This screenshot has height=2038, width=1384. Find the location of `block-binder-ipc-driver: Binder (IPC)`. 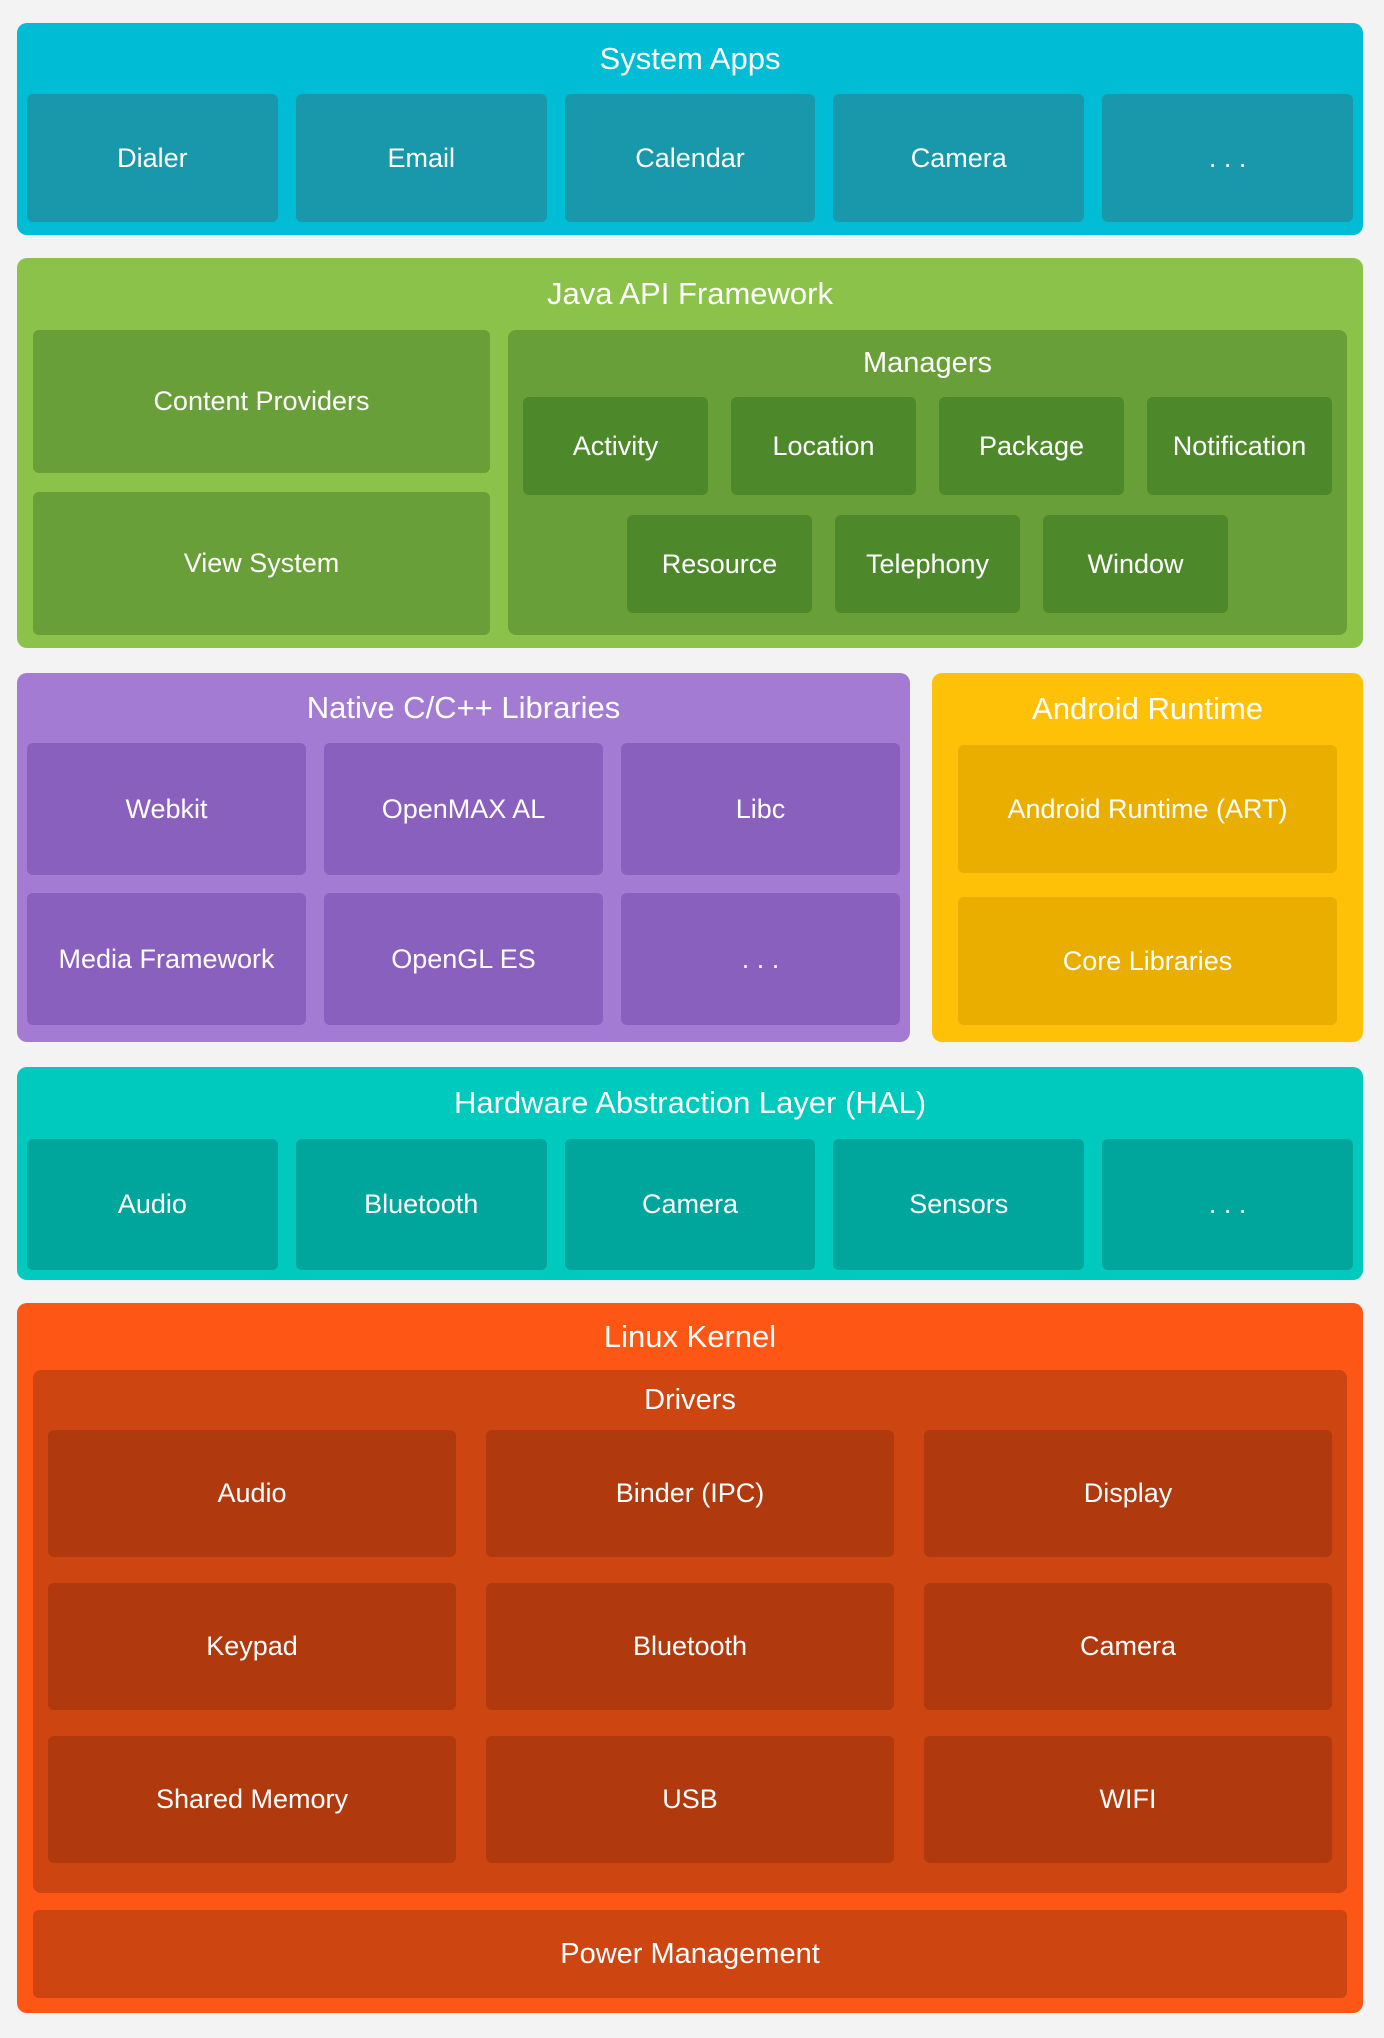

block-binder-ipc-driver: Binder (IPC) is located at coordinates (690, 1493).